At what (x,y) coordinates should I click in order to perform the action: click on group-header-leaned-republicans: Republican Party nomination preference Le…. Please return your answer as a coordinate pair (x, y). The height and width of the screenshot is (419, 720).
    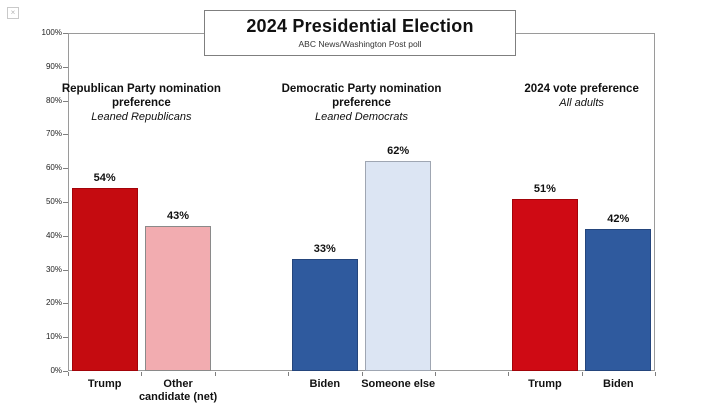
    Looking at the image, I should click on (141, 103).